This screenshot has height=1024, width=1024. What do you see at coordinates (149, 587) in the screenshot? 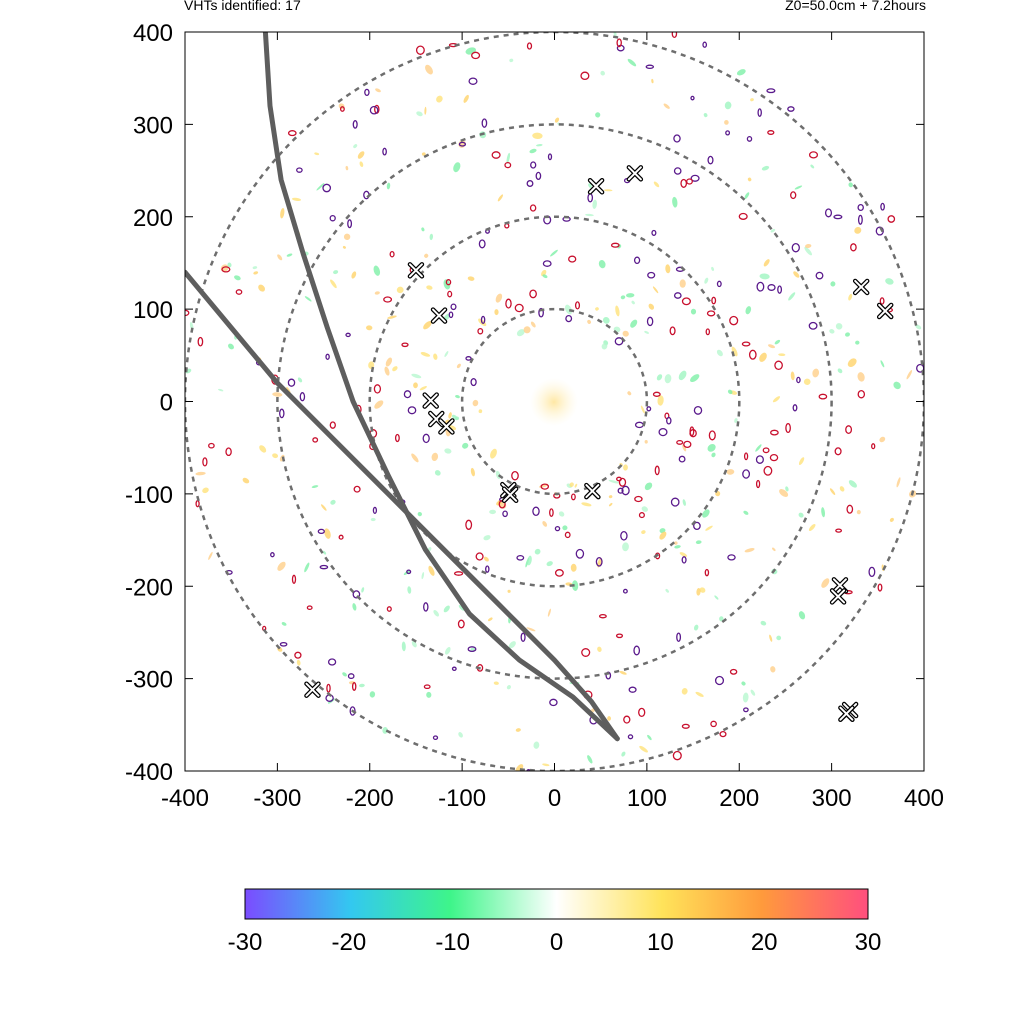
I see `y-tick-label: -200` at bounding box center [149, 587].